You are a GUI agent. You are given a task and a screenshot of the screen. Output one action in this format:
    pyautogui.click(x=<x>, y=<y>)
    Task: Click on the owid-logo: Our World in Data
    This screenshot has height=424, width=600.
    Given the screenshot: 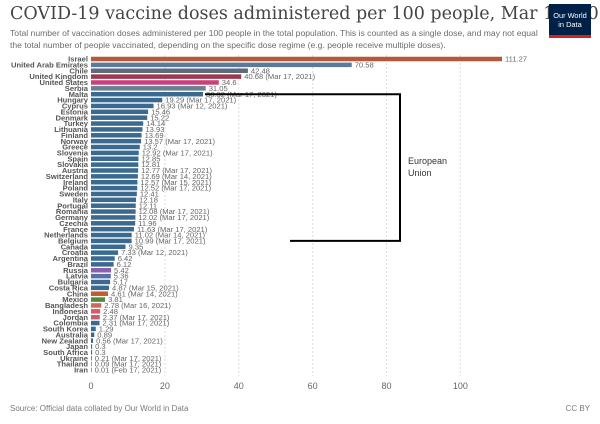 What is the action you would take?
    pyautogui.click(x=570, y=21)
    